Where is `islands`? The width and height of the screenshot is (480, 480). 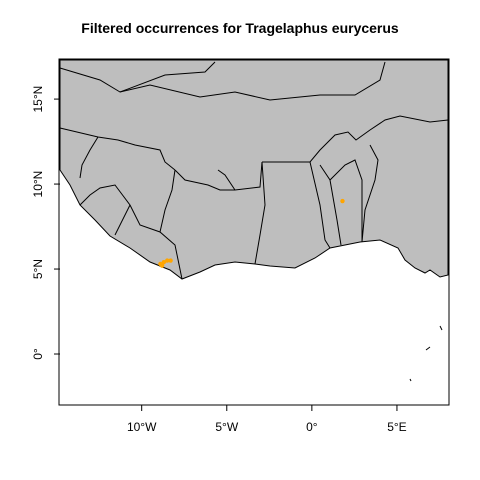
islands is located at coordinates (426, 353).